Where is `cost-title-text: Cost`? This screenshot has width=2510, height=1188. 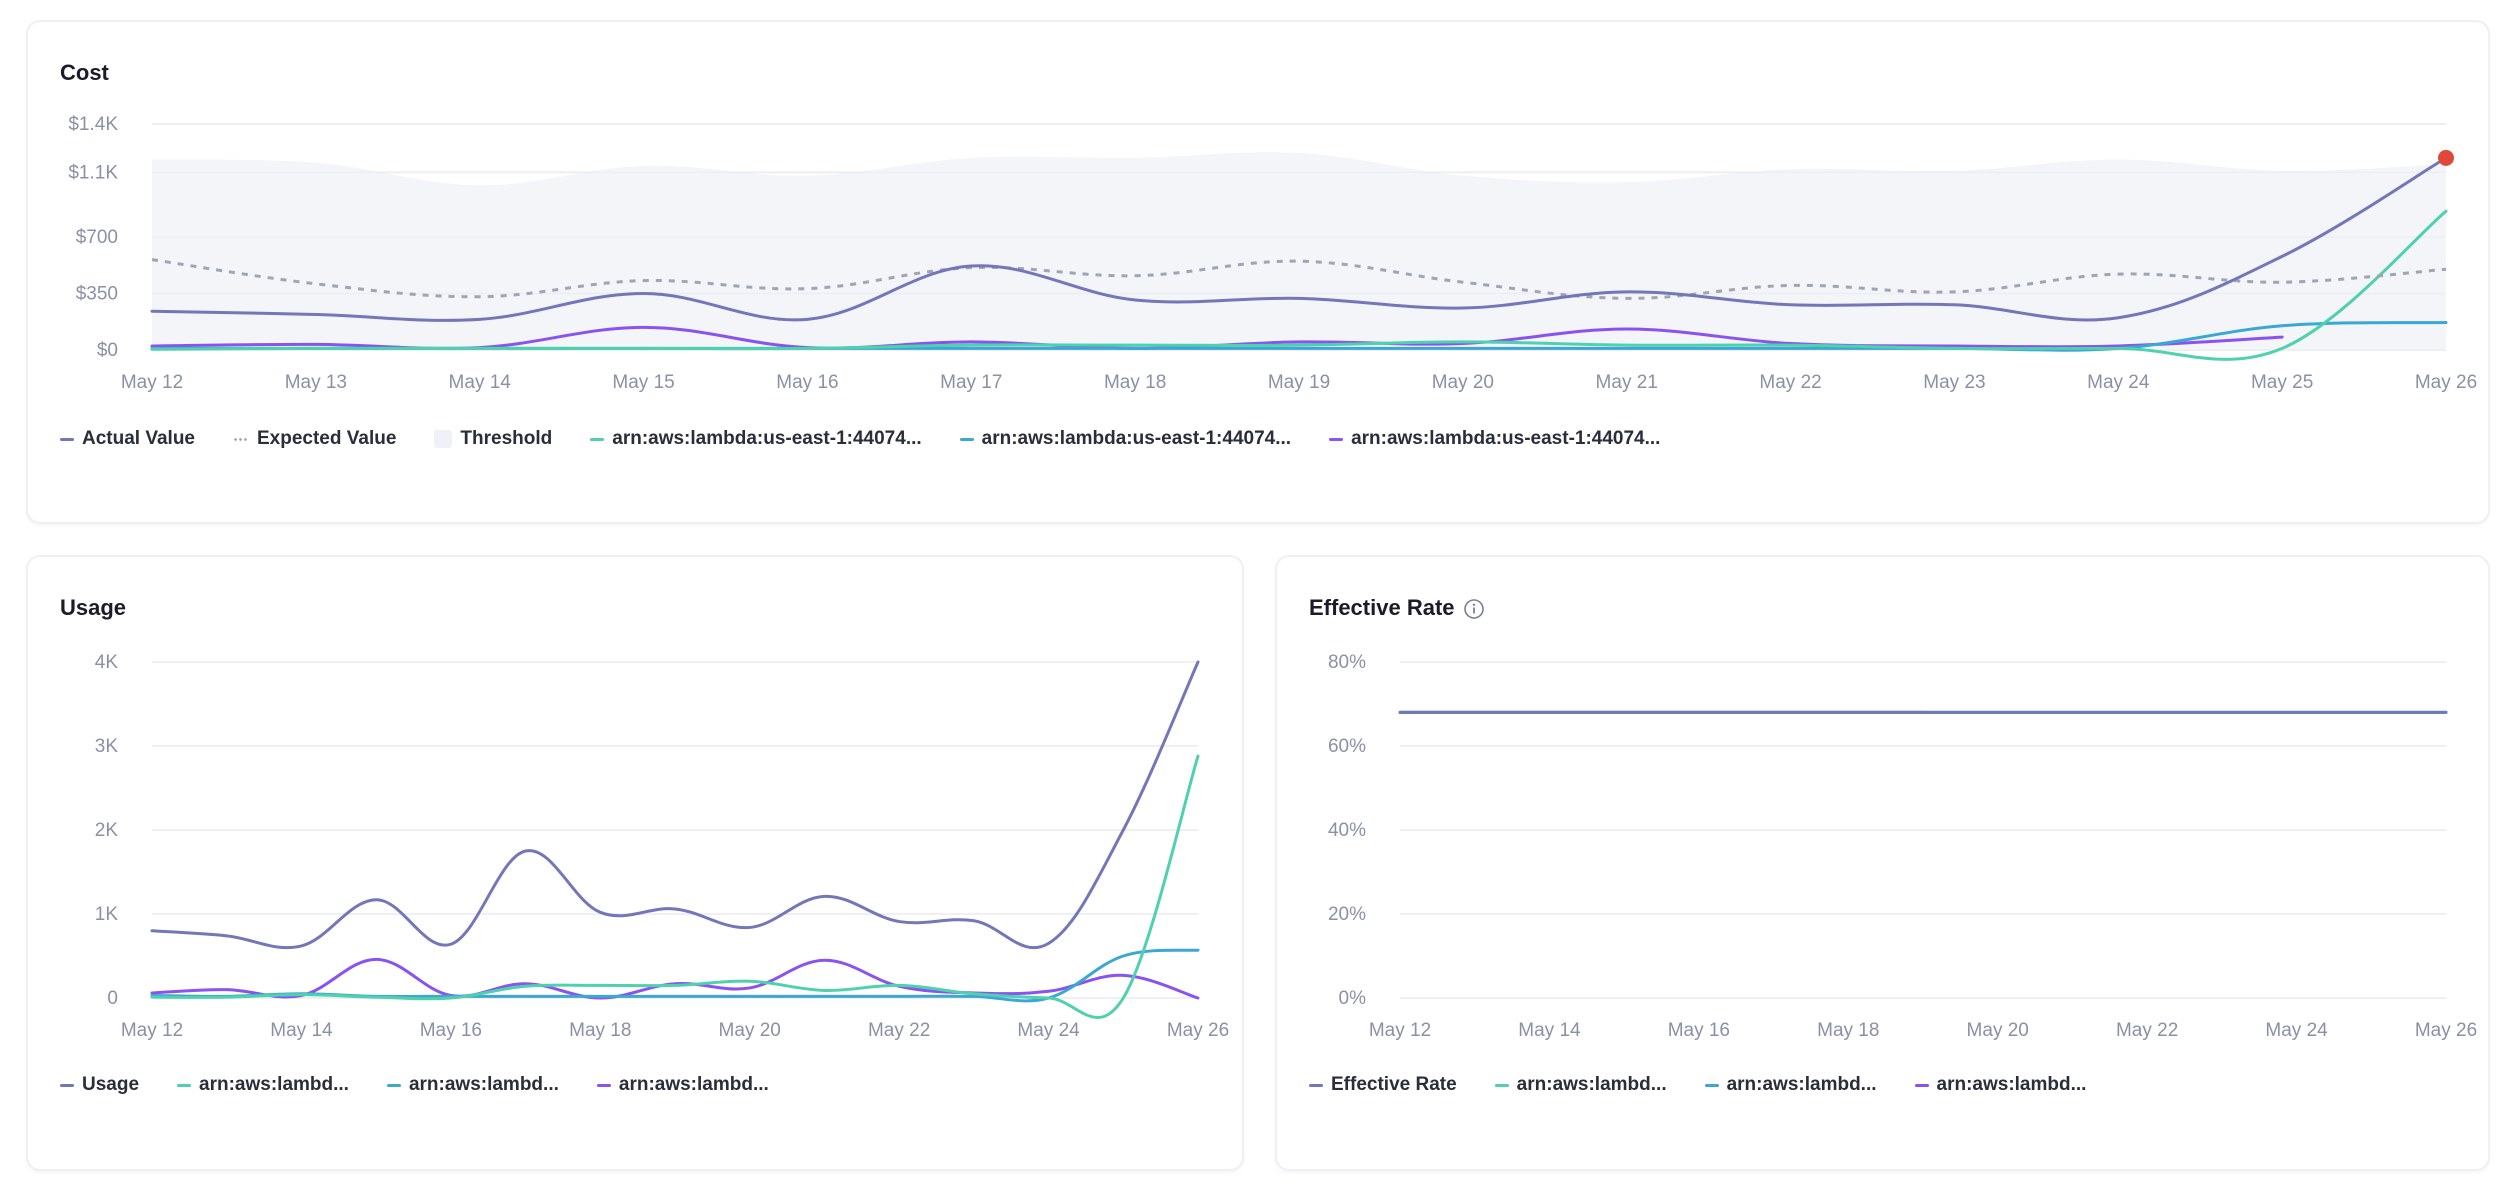
cost-title-text: Cost is located at coordinates (84, 72).